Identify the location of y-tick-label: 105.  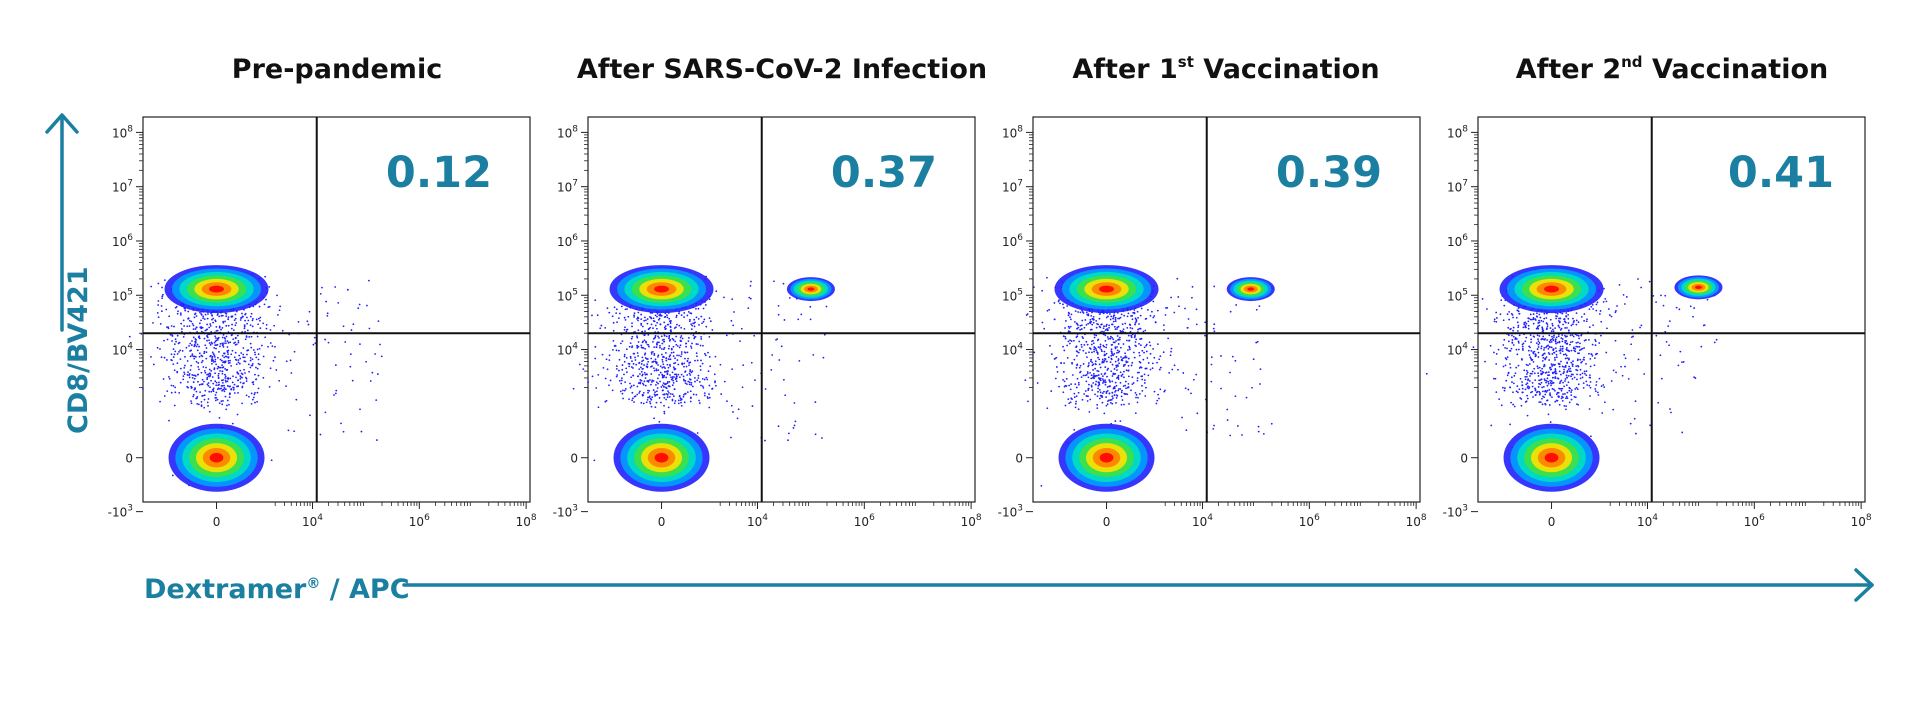
(1457, 295).